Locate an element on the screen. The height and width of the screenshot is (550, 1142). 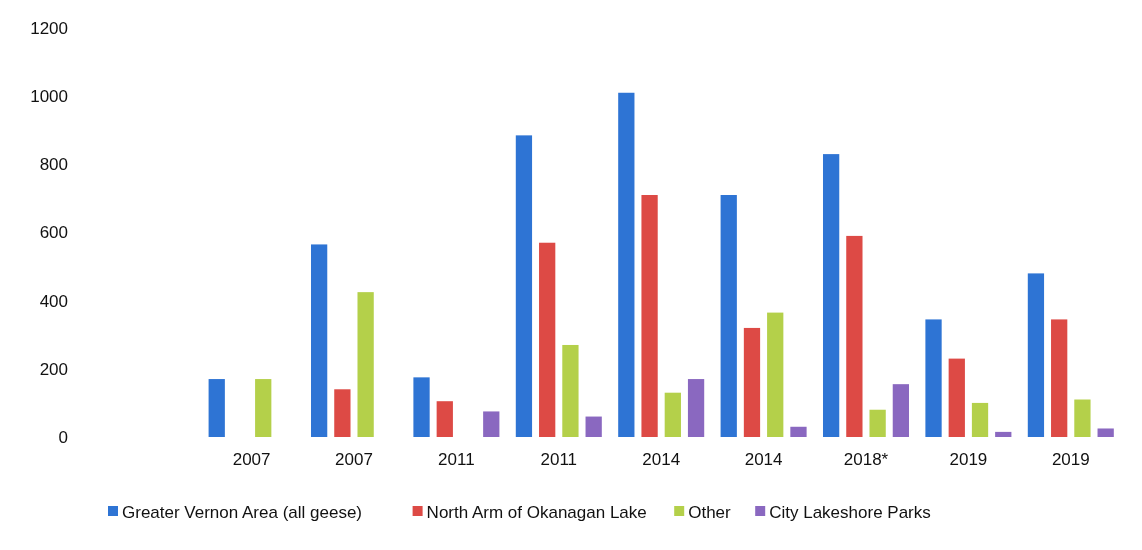
legend-label: Other is located at coordinates (710, 512).